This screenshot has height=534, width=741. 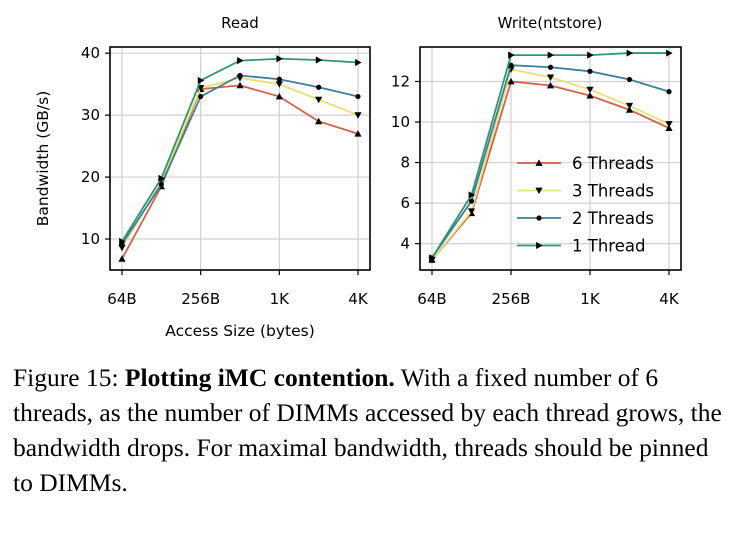 What do you see at coordinates (240, 23) in the screenshot?
I see `chart-title: Read` at bounding box center [240, 23].